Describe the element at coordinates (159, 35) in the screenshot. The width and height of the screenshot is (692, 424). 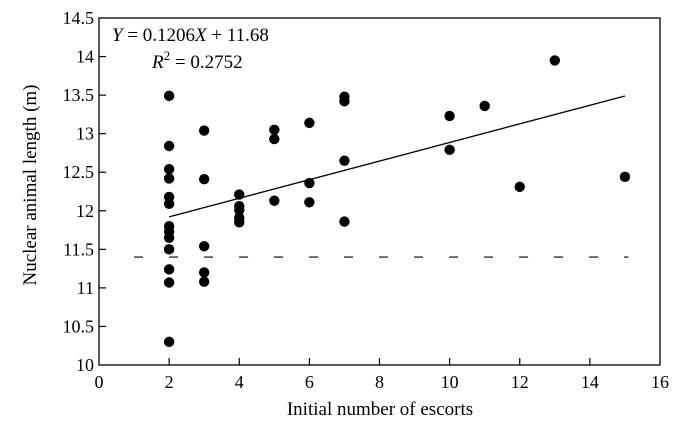
I see `equation-coefficient: = 0.1206` at that location.